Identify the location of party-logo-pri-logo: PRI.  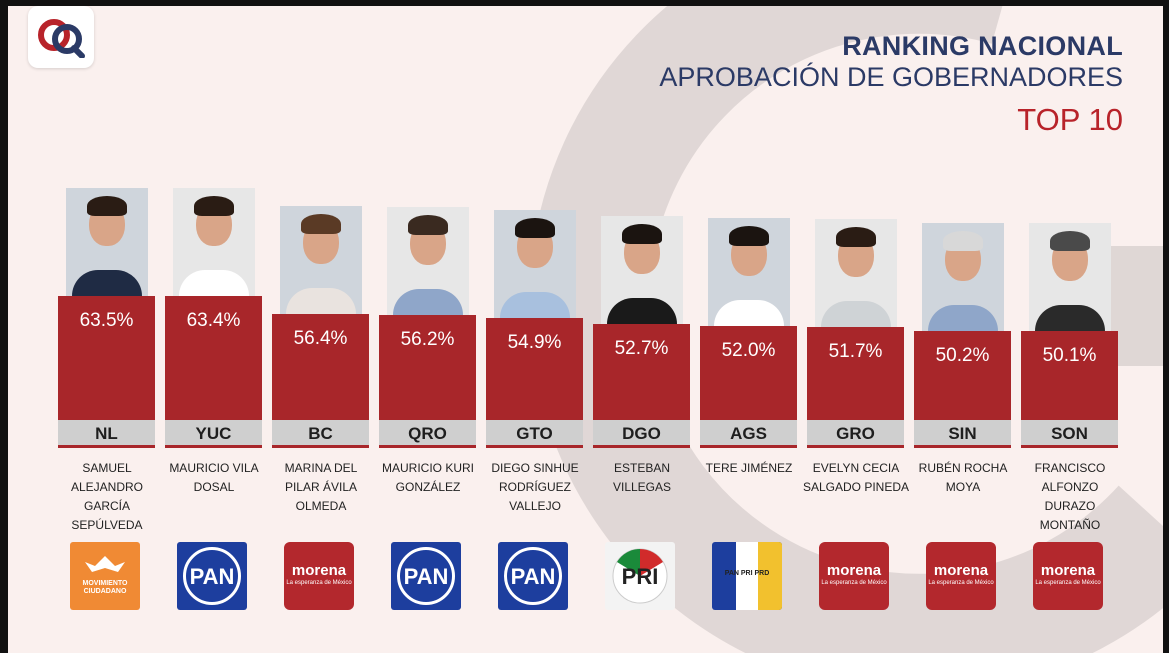
(640, 576).